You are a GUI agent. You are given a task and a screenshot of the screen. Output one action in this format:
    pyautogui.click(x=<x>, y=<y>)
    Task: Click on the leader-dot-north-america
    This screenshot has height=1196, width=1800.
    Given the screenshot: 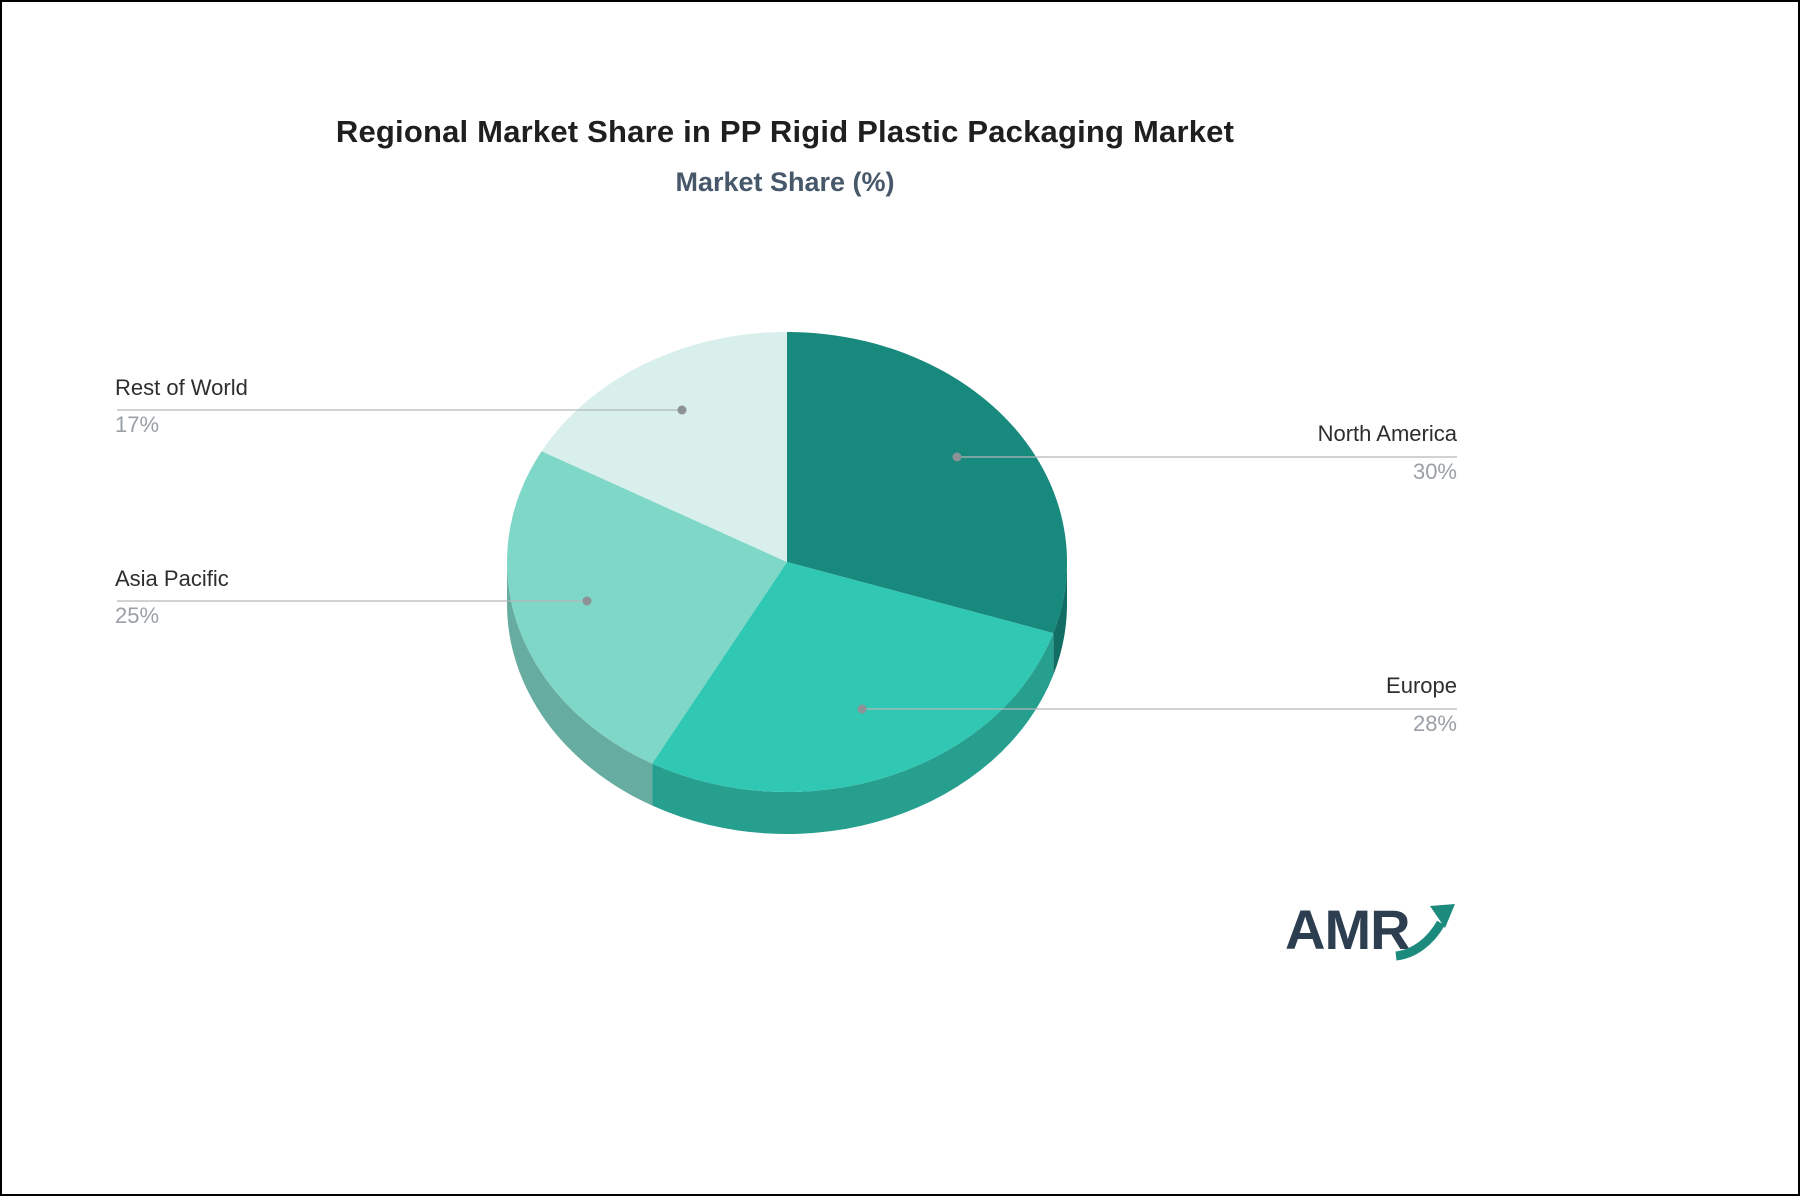 What is the action you would take?
    pyautogui.click(x=957, y=457)
    